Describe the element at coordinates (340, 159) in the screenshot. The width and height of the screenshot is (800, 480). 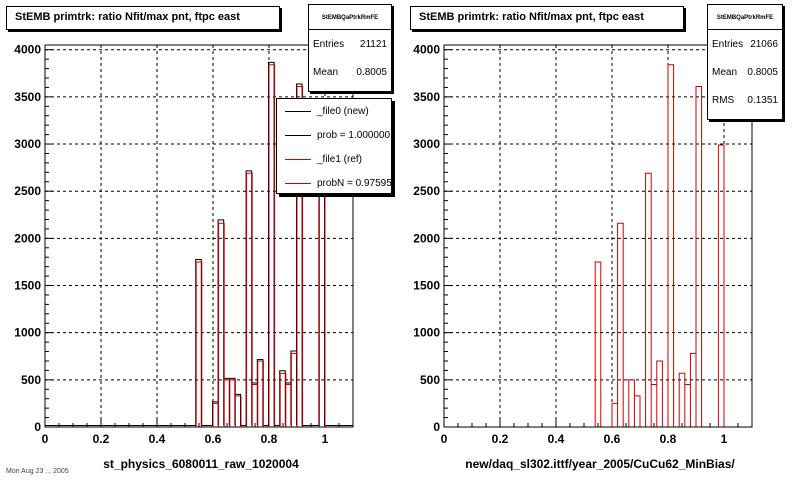
I see `legend-label-file1: _file1 (ref)` at that location.